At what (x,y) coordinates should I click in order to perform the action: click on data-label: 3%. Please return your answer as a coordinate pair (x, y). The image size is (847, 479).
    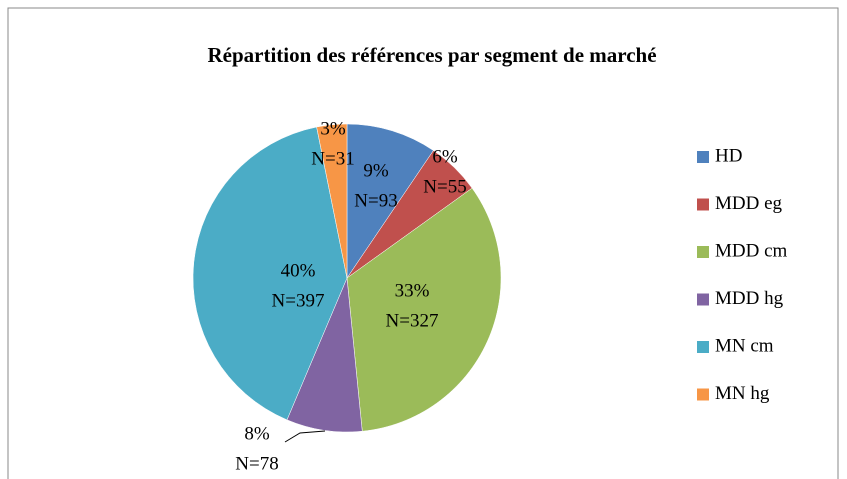
    Looking at the image, I should click on (333, 128).